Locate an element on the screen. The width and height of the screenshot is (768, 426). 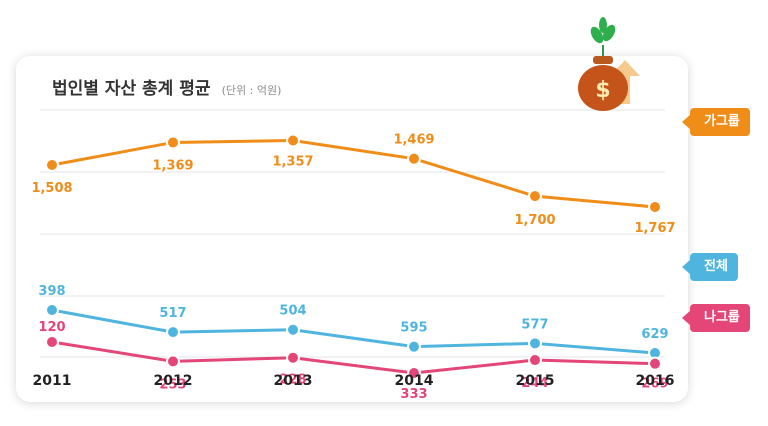
data-label: 517 is located at coordinates (172, 313).